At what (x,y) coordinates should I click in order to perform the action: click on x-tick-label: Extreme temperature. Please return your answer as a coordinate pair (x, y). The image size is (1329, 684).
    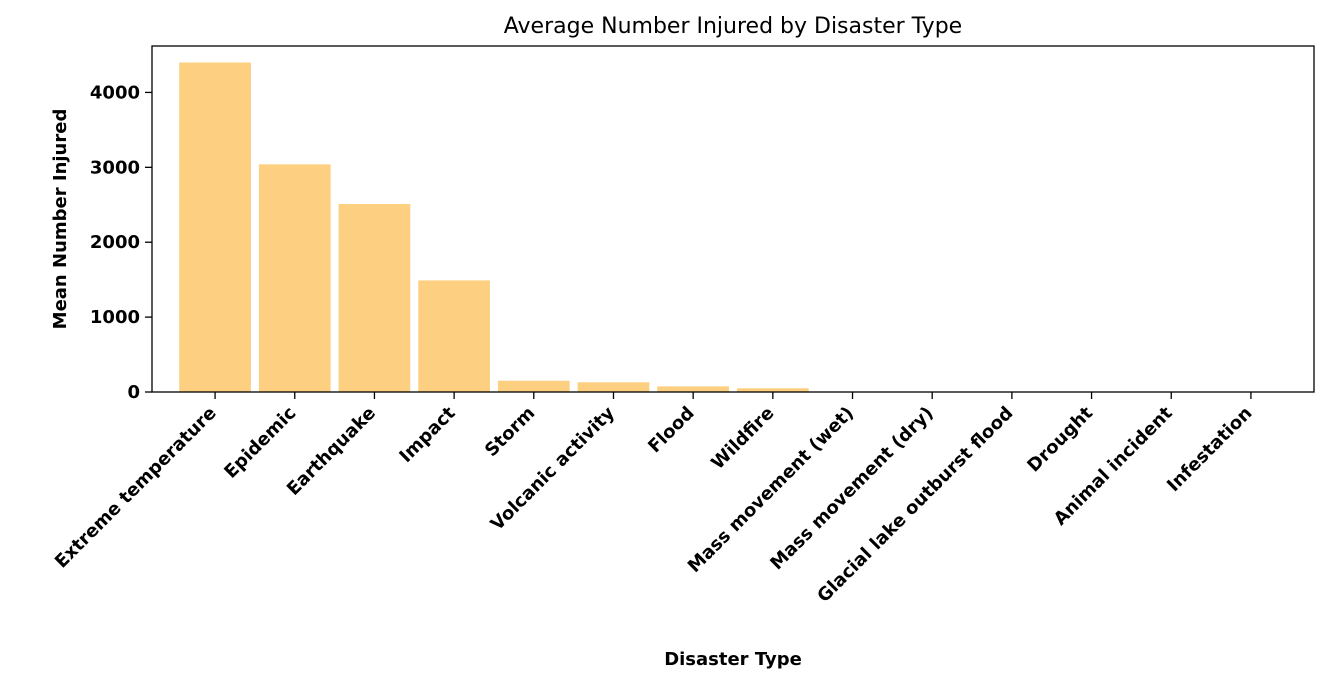
    Looking at the image, I should click on (136, 488).